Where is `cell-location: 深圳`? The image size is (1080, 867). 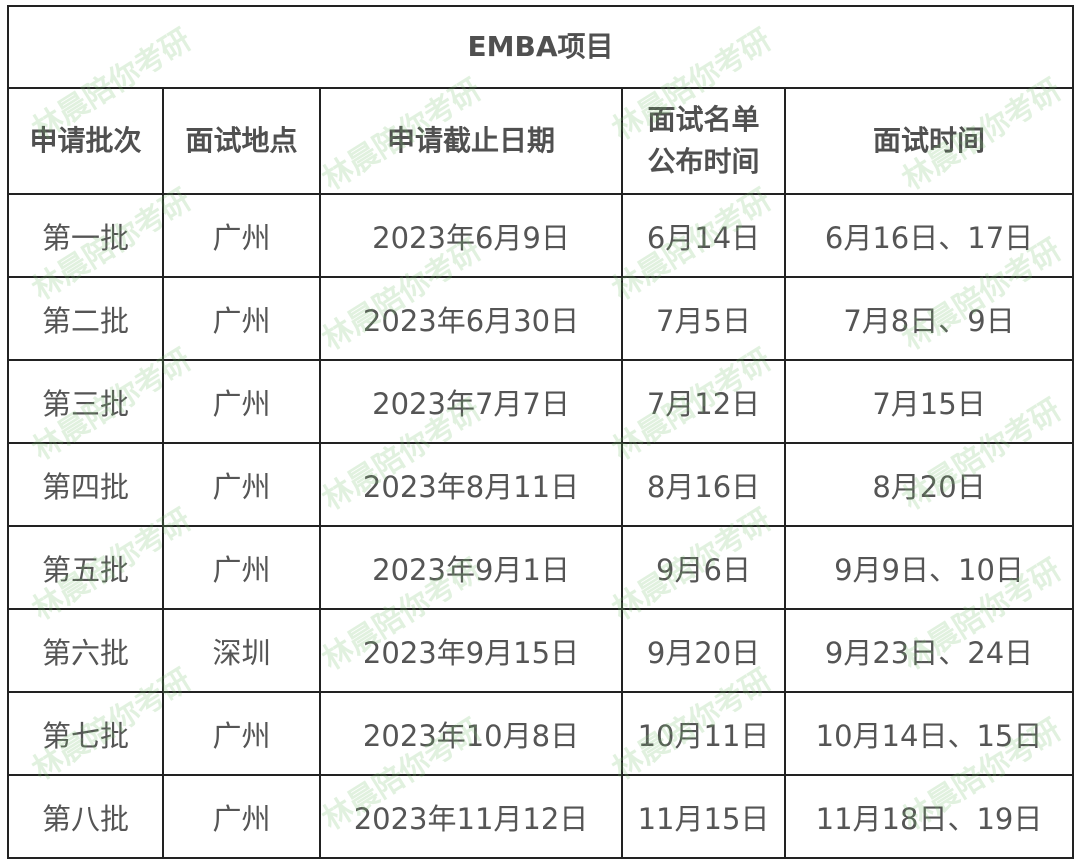
cell-location: 深圳 is located at coordinates (241, 650).